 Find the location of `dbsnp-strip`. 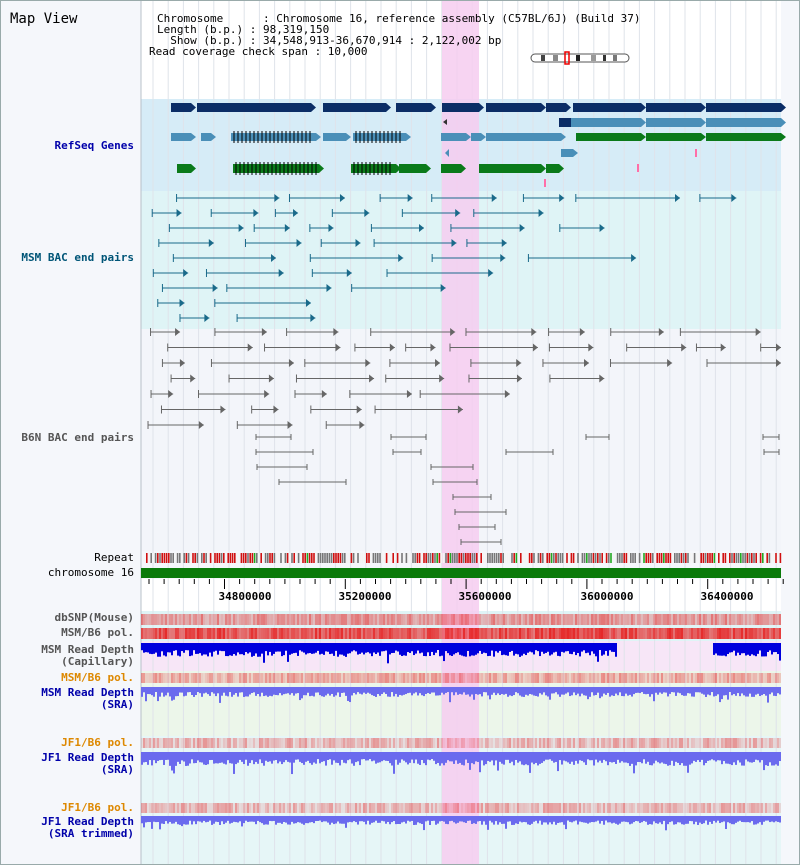

dbsnp-strip is located at coordinates (461, 619).